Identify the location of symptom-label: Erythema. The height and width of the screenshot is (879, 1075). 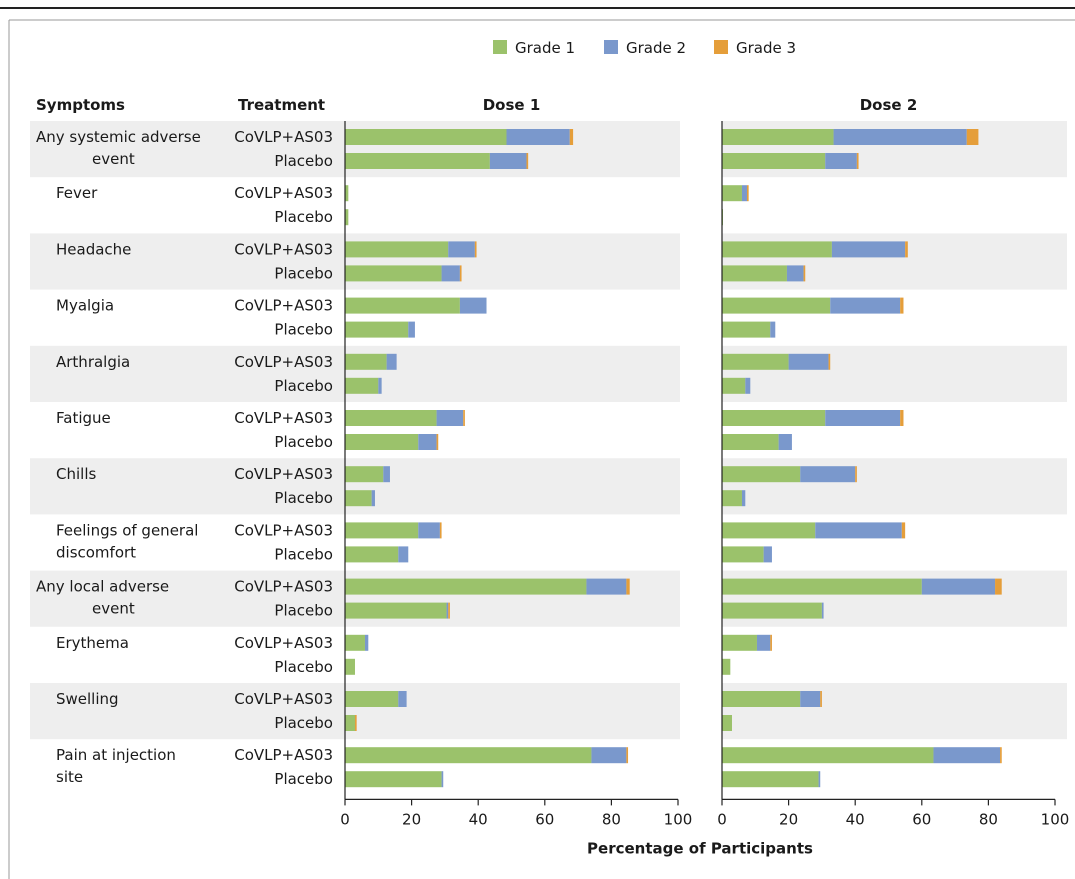
(92, 643).